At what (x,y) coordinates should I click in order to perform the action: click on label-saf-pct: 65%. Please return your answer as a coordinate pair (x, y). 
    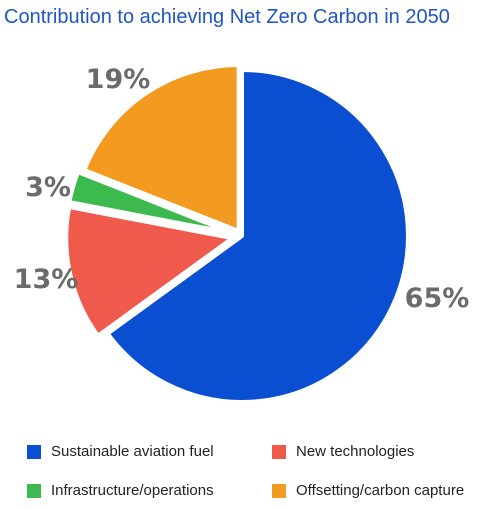
    Looking at the image, I should click on (437, 298).